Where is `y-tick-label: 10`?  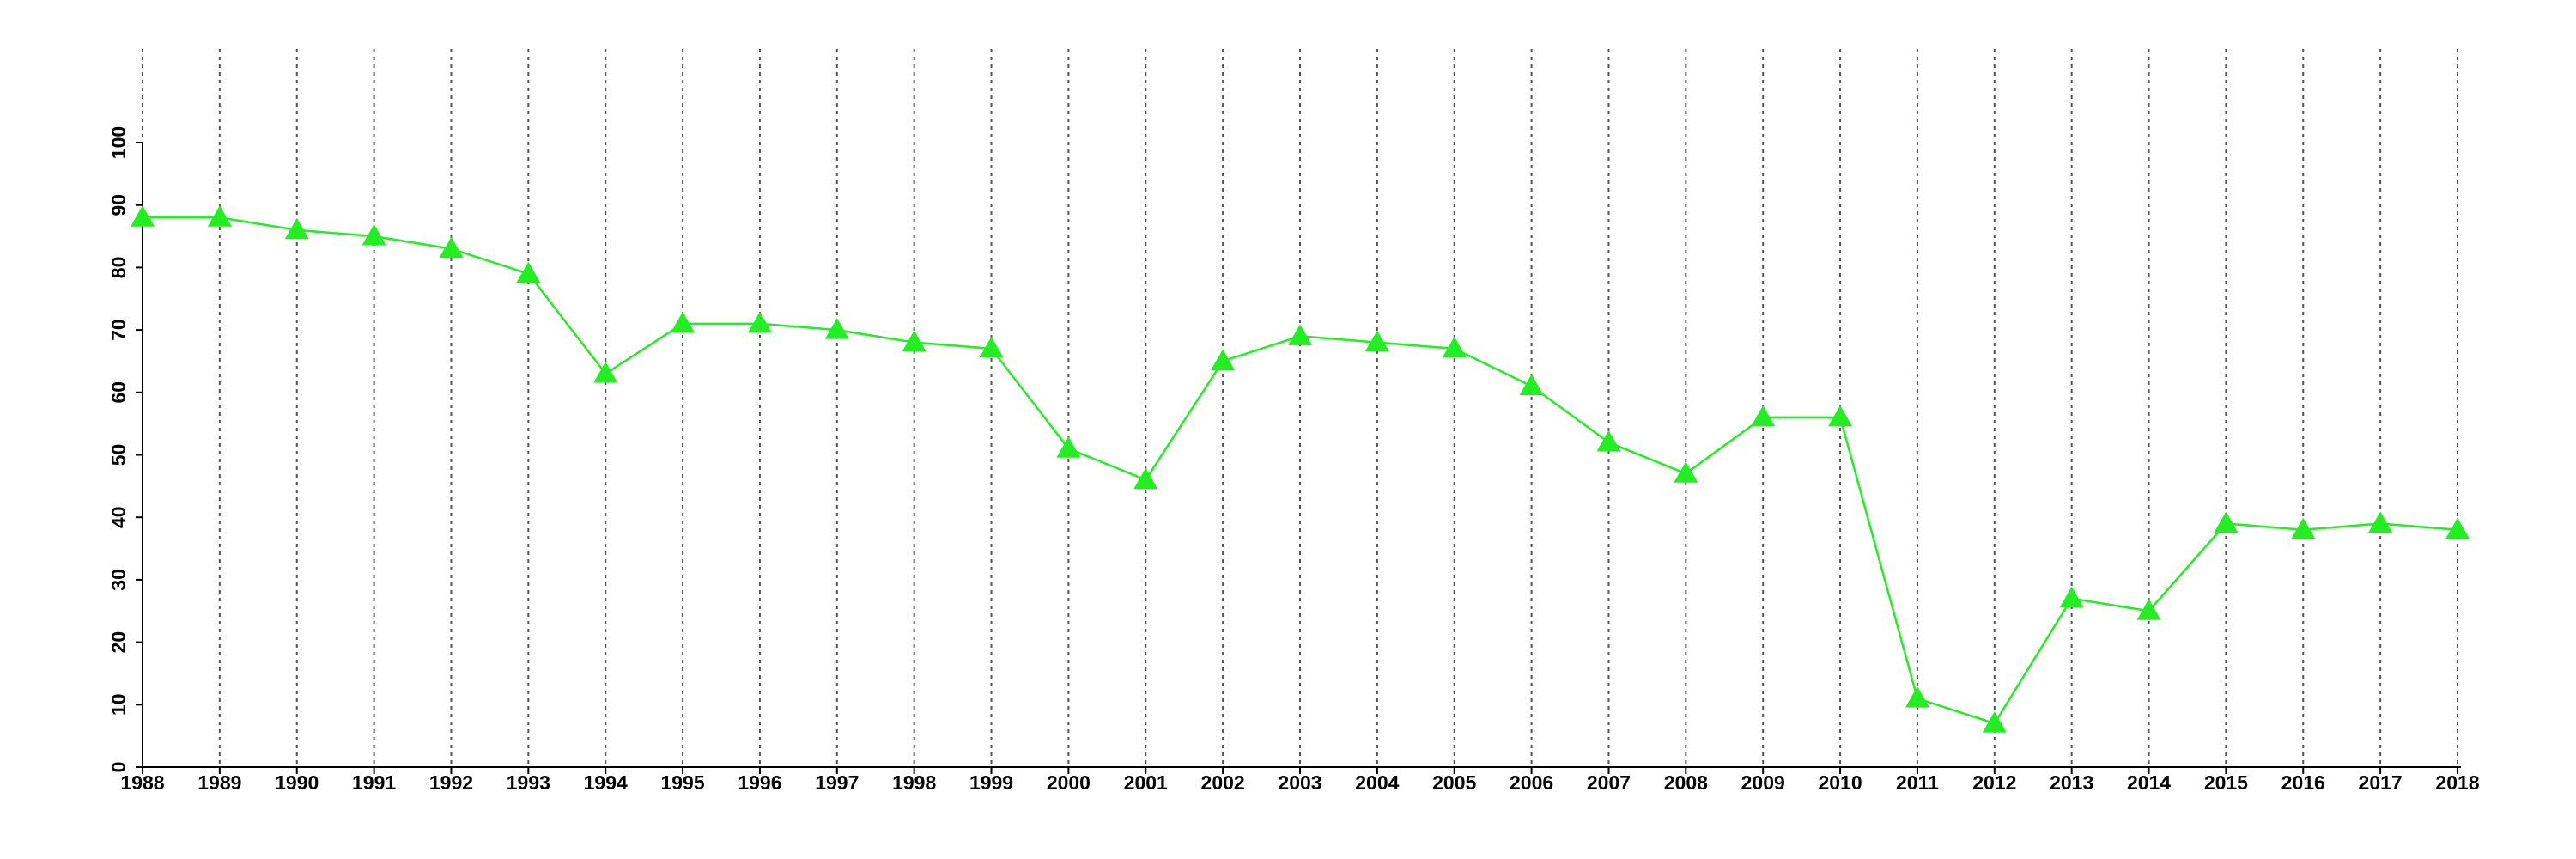
y-tick-label: 10 is located at coordinates (118, 705).